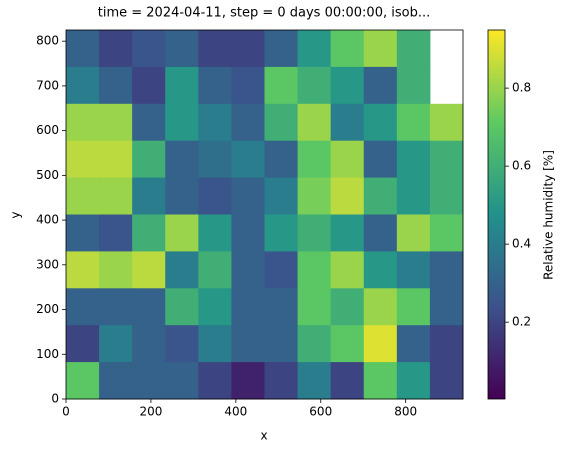 The image size is (567, 453). I want to click on x-tick-label: 400, so click(235, 412).